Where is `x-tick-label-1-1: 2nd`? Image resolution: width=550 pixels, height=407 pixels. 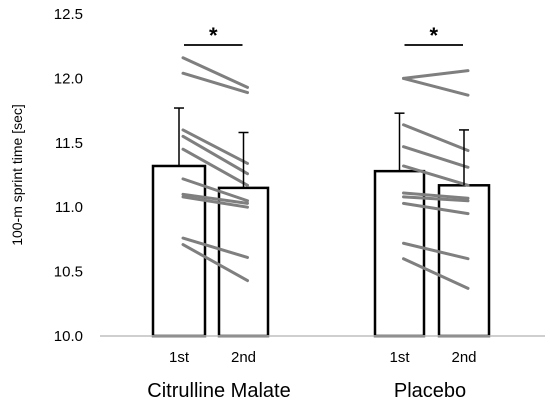
x-tick-label-1-1: 2nd is located at coordinates (463, 357).